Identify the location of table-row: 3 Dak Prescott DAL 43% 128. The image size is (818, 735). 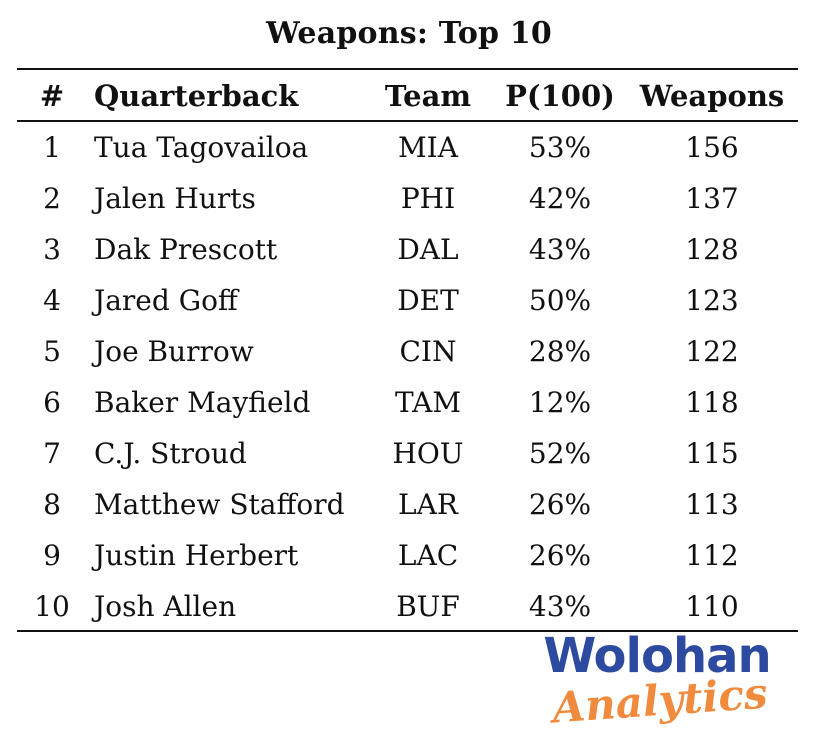
(409, 250).